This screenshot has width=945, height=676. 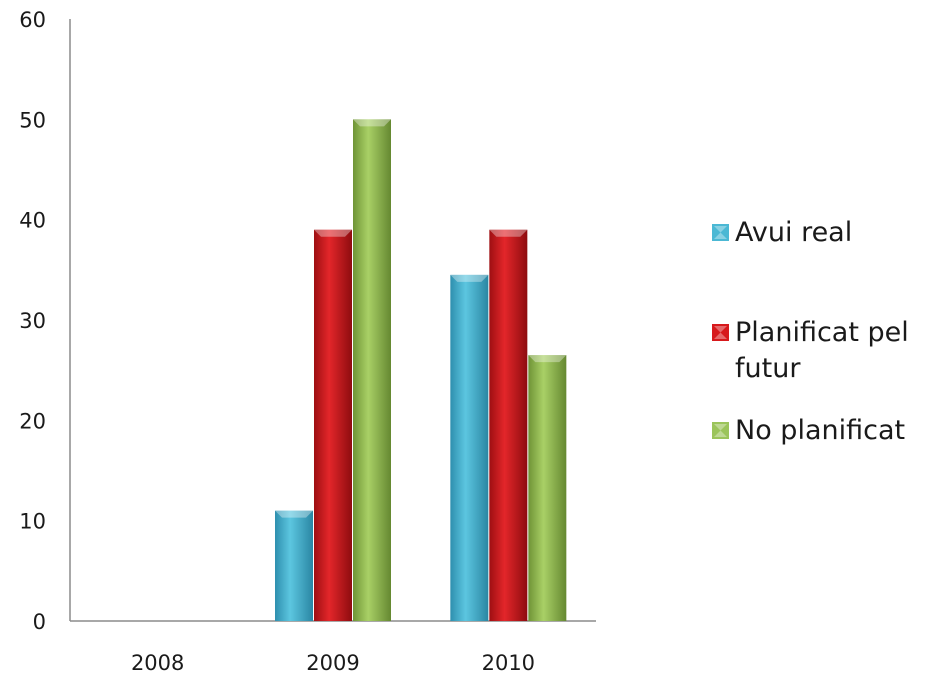 I want to click on y-tick-label: 10, so click(x=32, y=522).